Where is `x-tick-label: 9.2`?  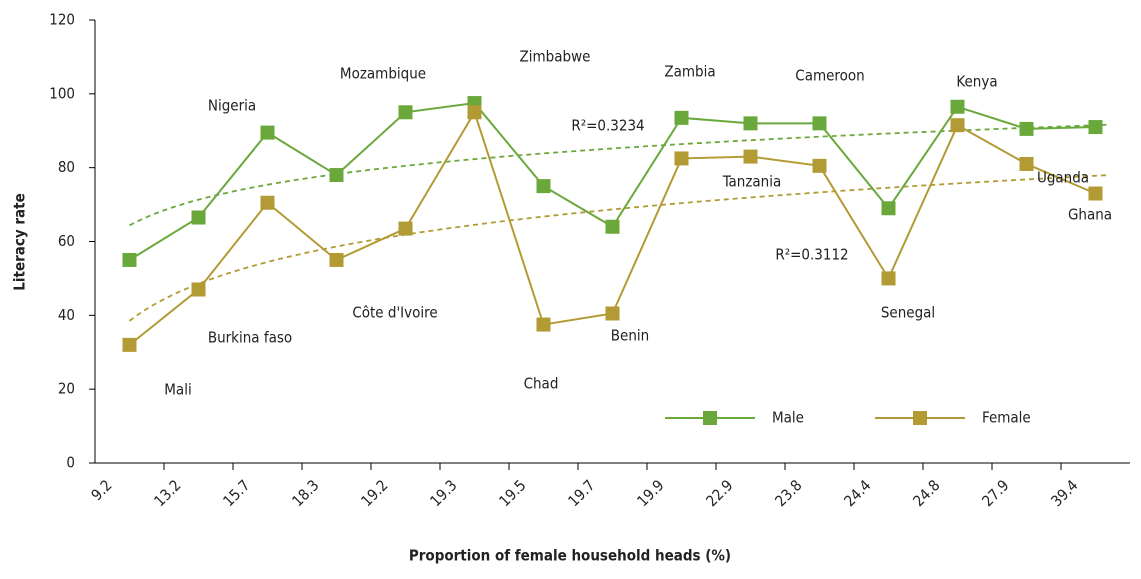 x-tick-label: 9.2 is located at coordinates (102, 490).